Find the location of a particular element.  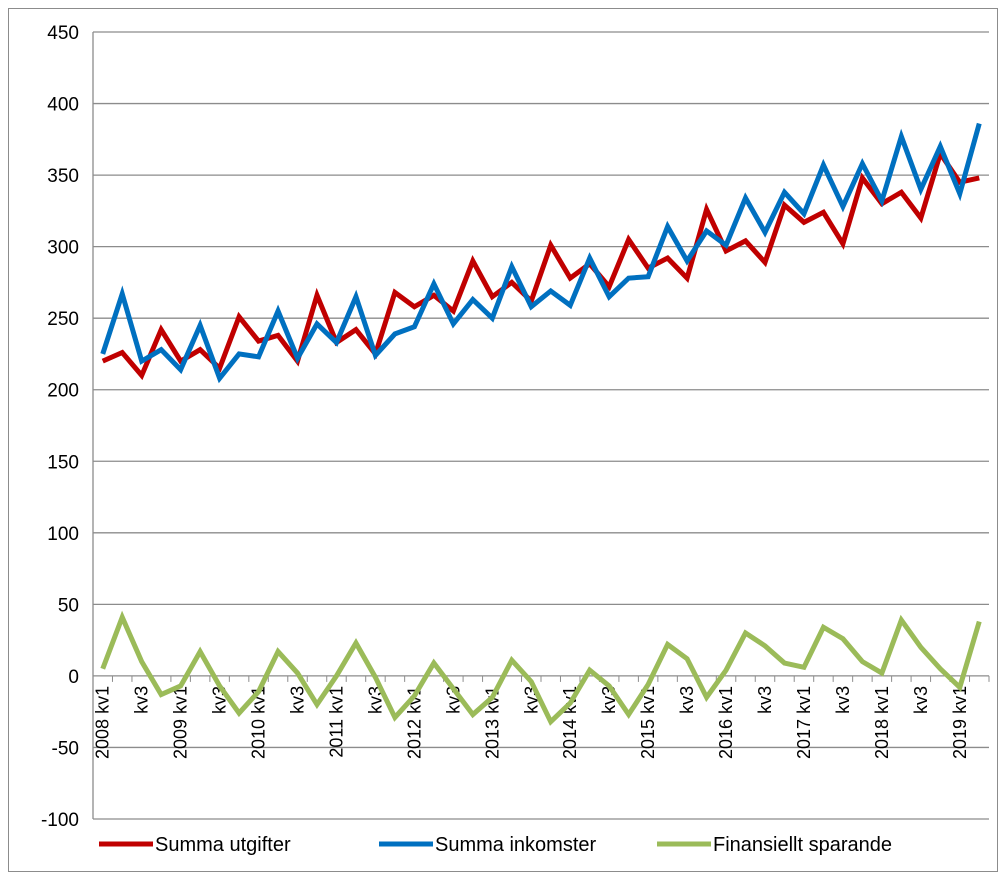

y-tick-label: 450 is located at coordinates (63, 33).